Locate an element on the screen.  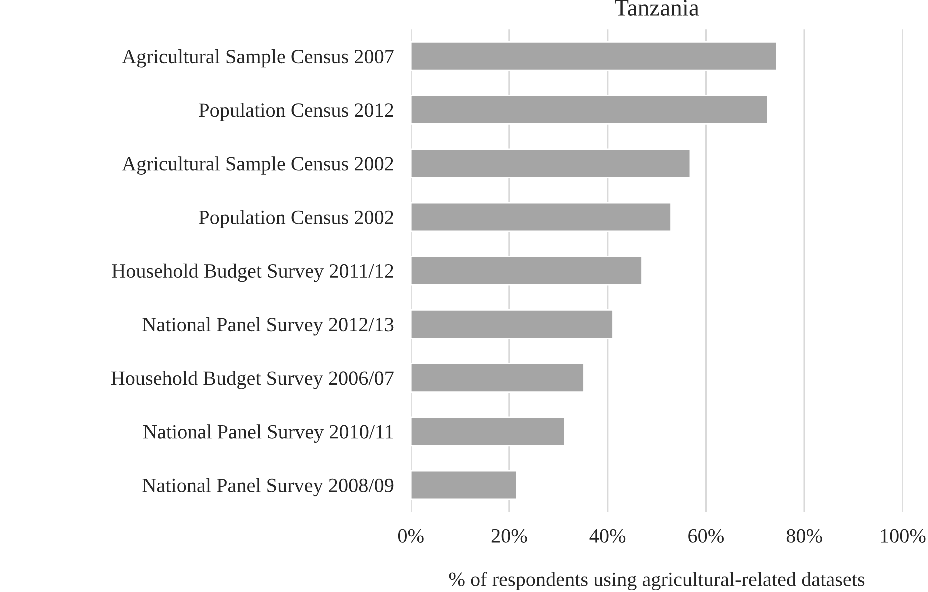
y-tick-label: National Panel Survey 2010/11 is located at coordinates (269, 433).